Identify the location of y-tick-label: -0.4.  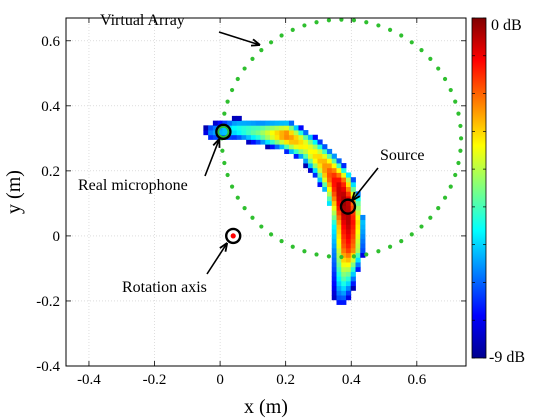
(48, 367).